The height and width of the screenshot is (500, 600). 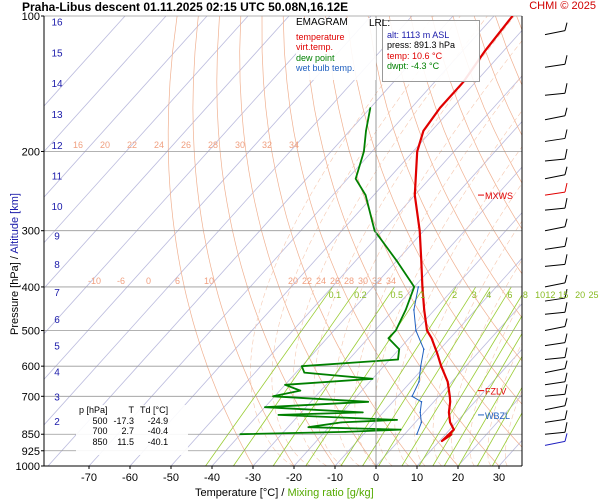 What do you see at coordinates (525, 295) in the screenshot?
I see `mixing-ratio-label: 8` at bounding box center [525, 295].